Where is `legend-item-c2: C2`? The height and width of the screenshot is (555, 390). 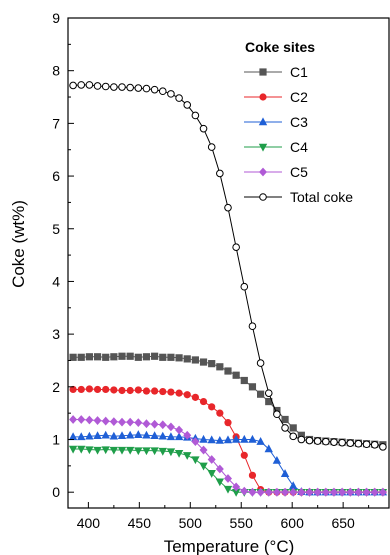
legend-item-c2: C2 is located at coordinates (276, 97).